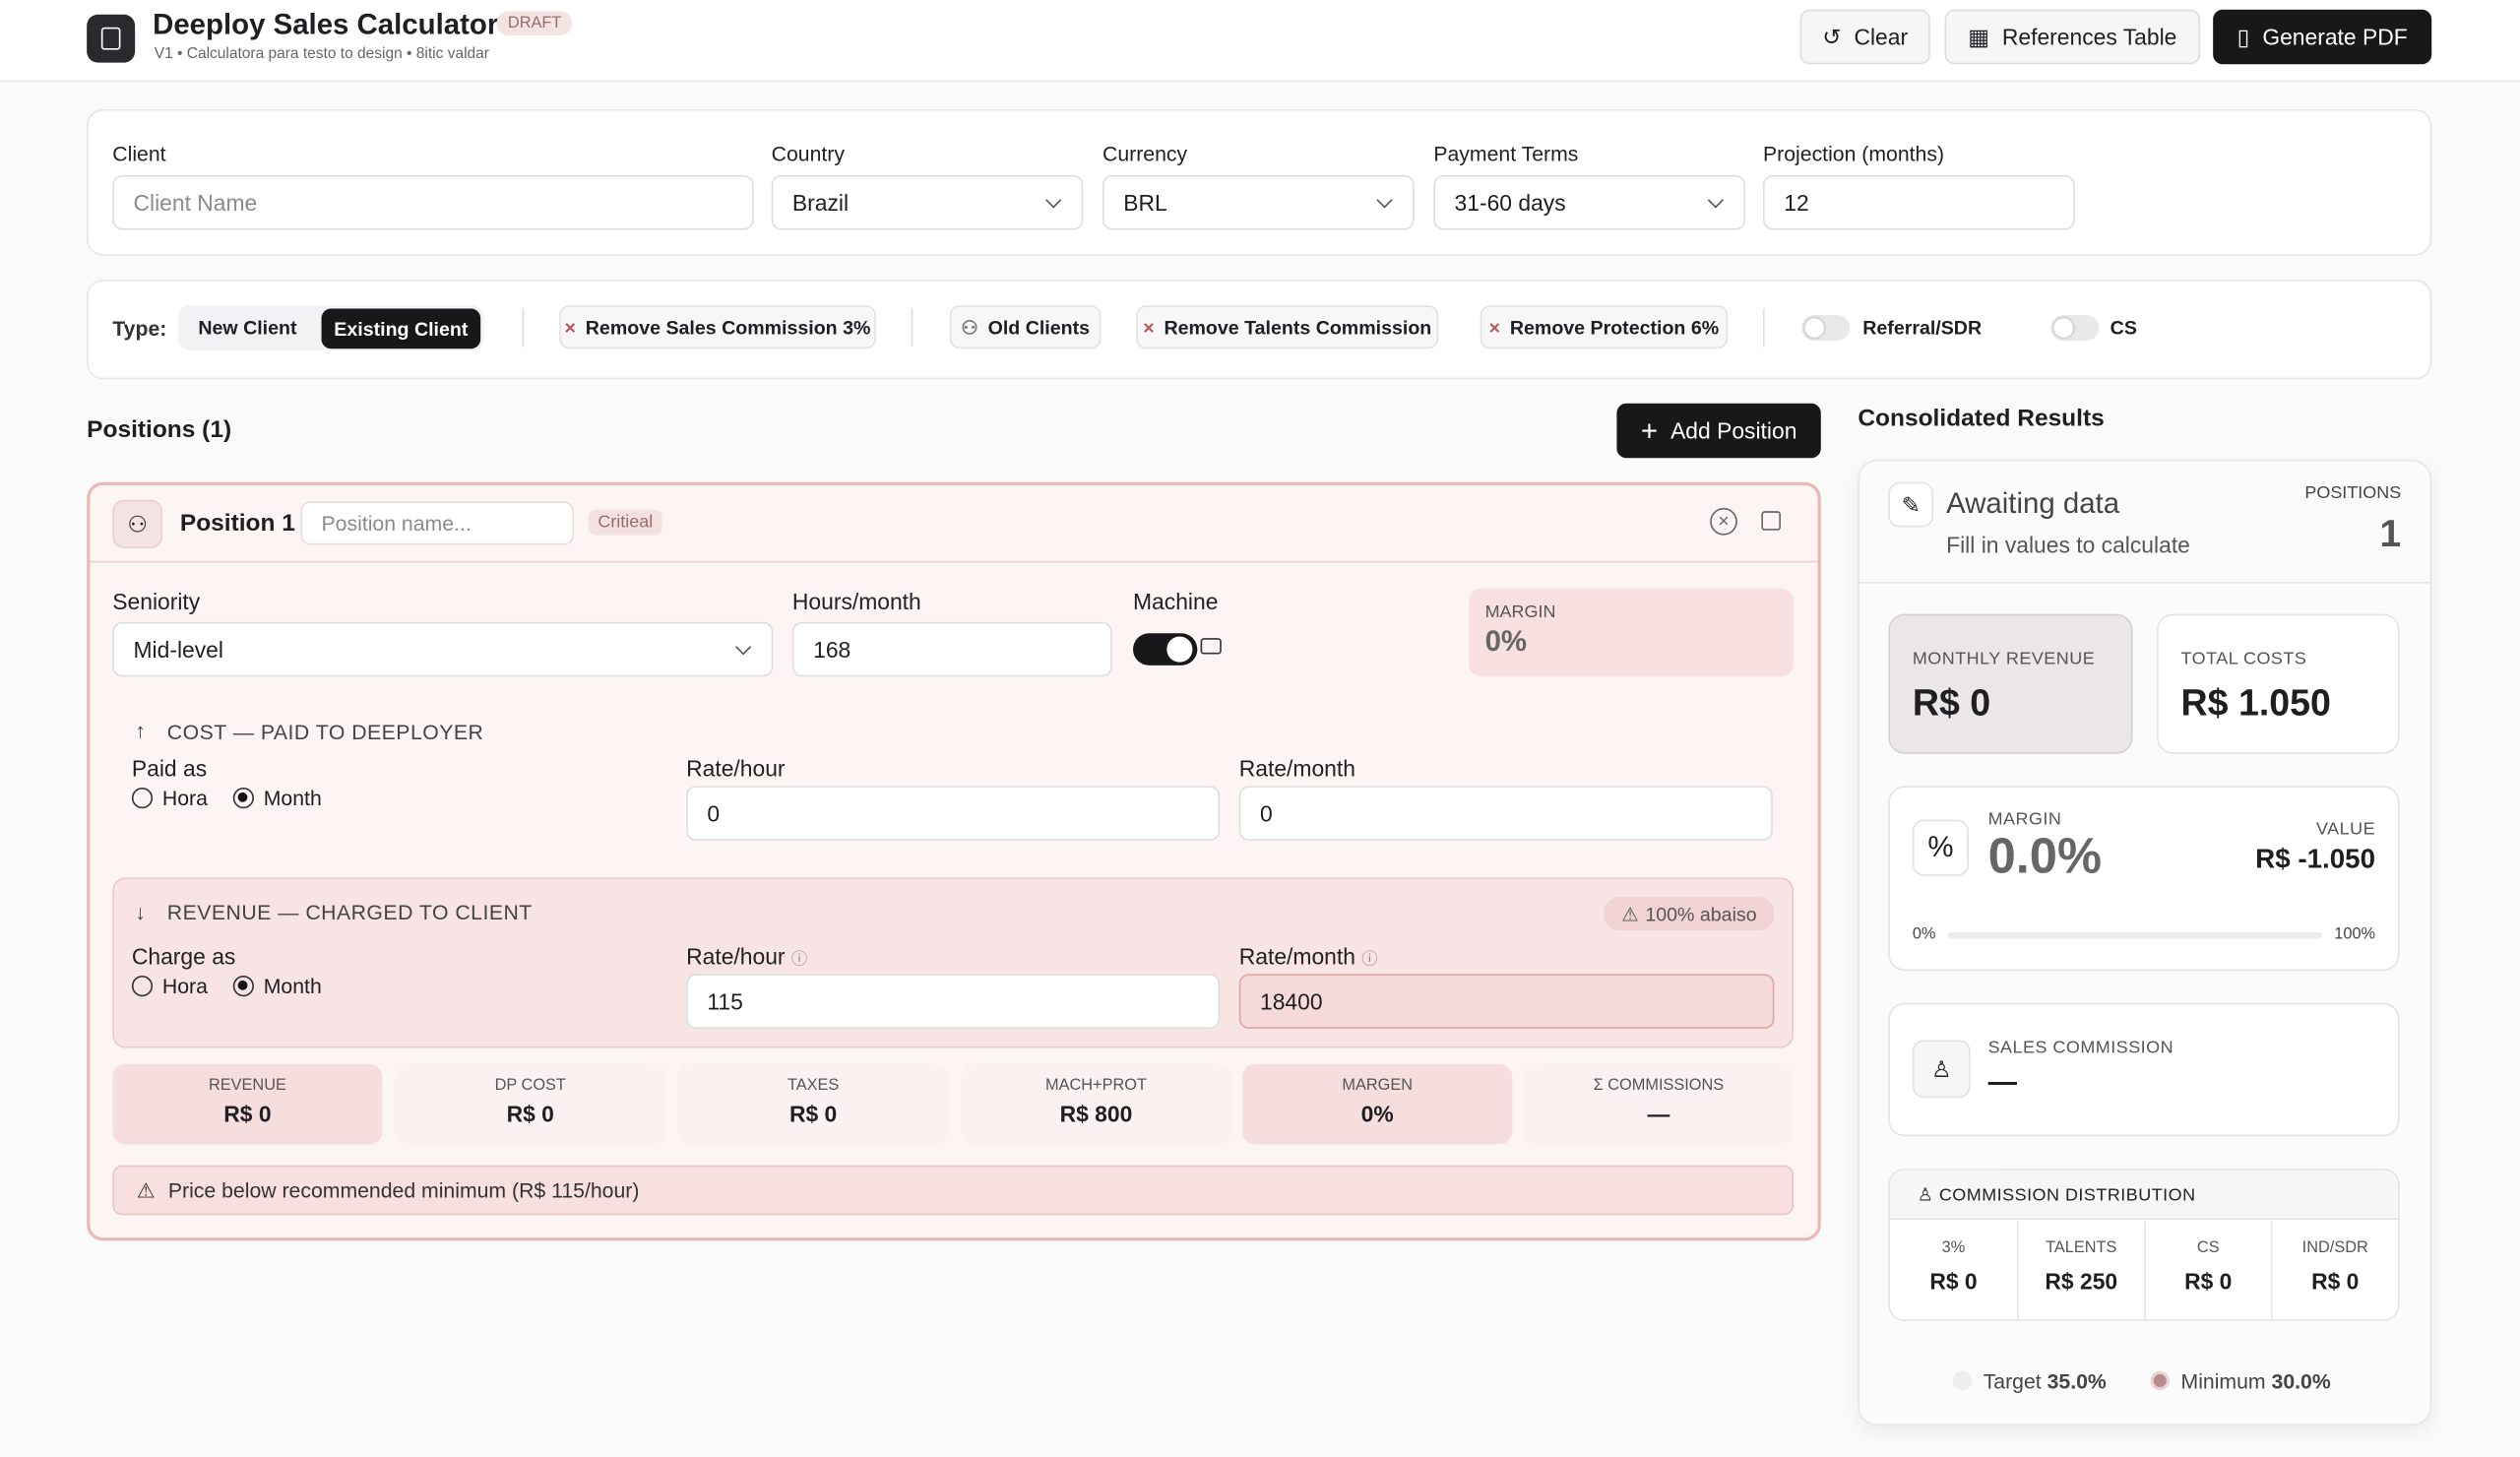 The width and height of the screenshot is (2520, 1457). I want to click on costs-card, so click(2278, 683).